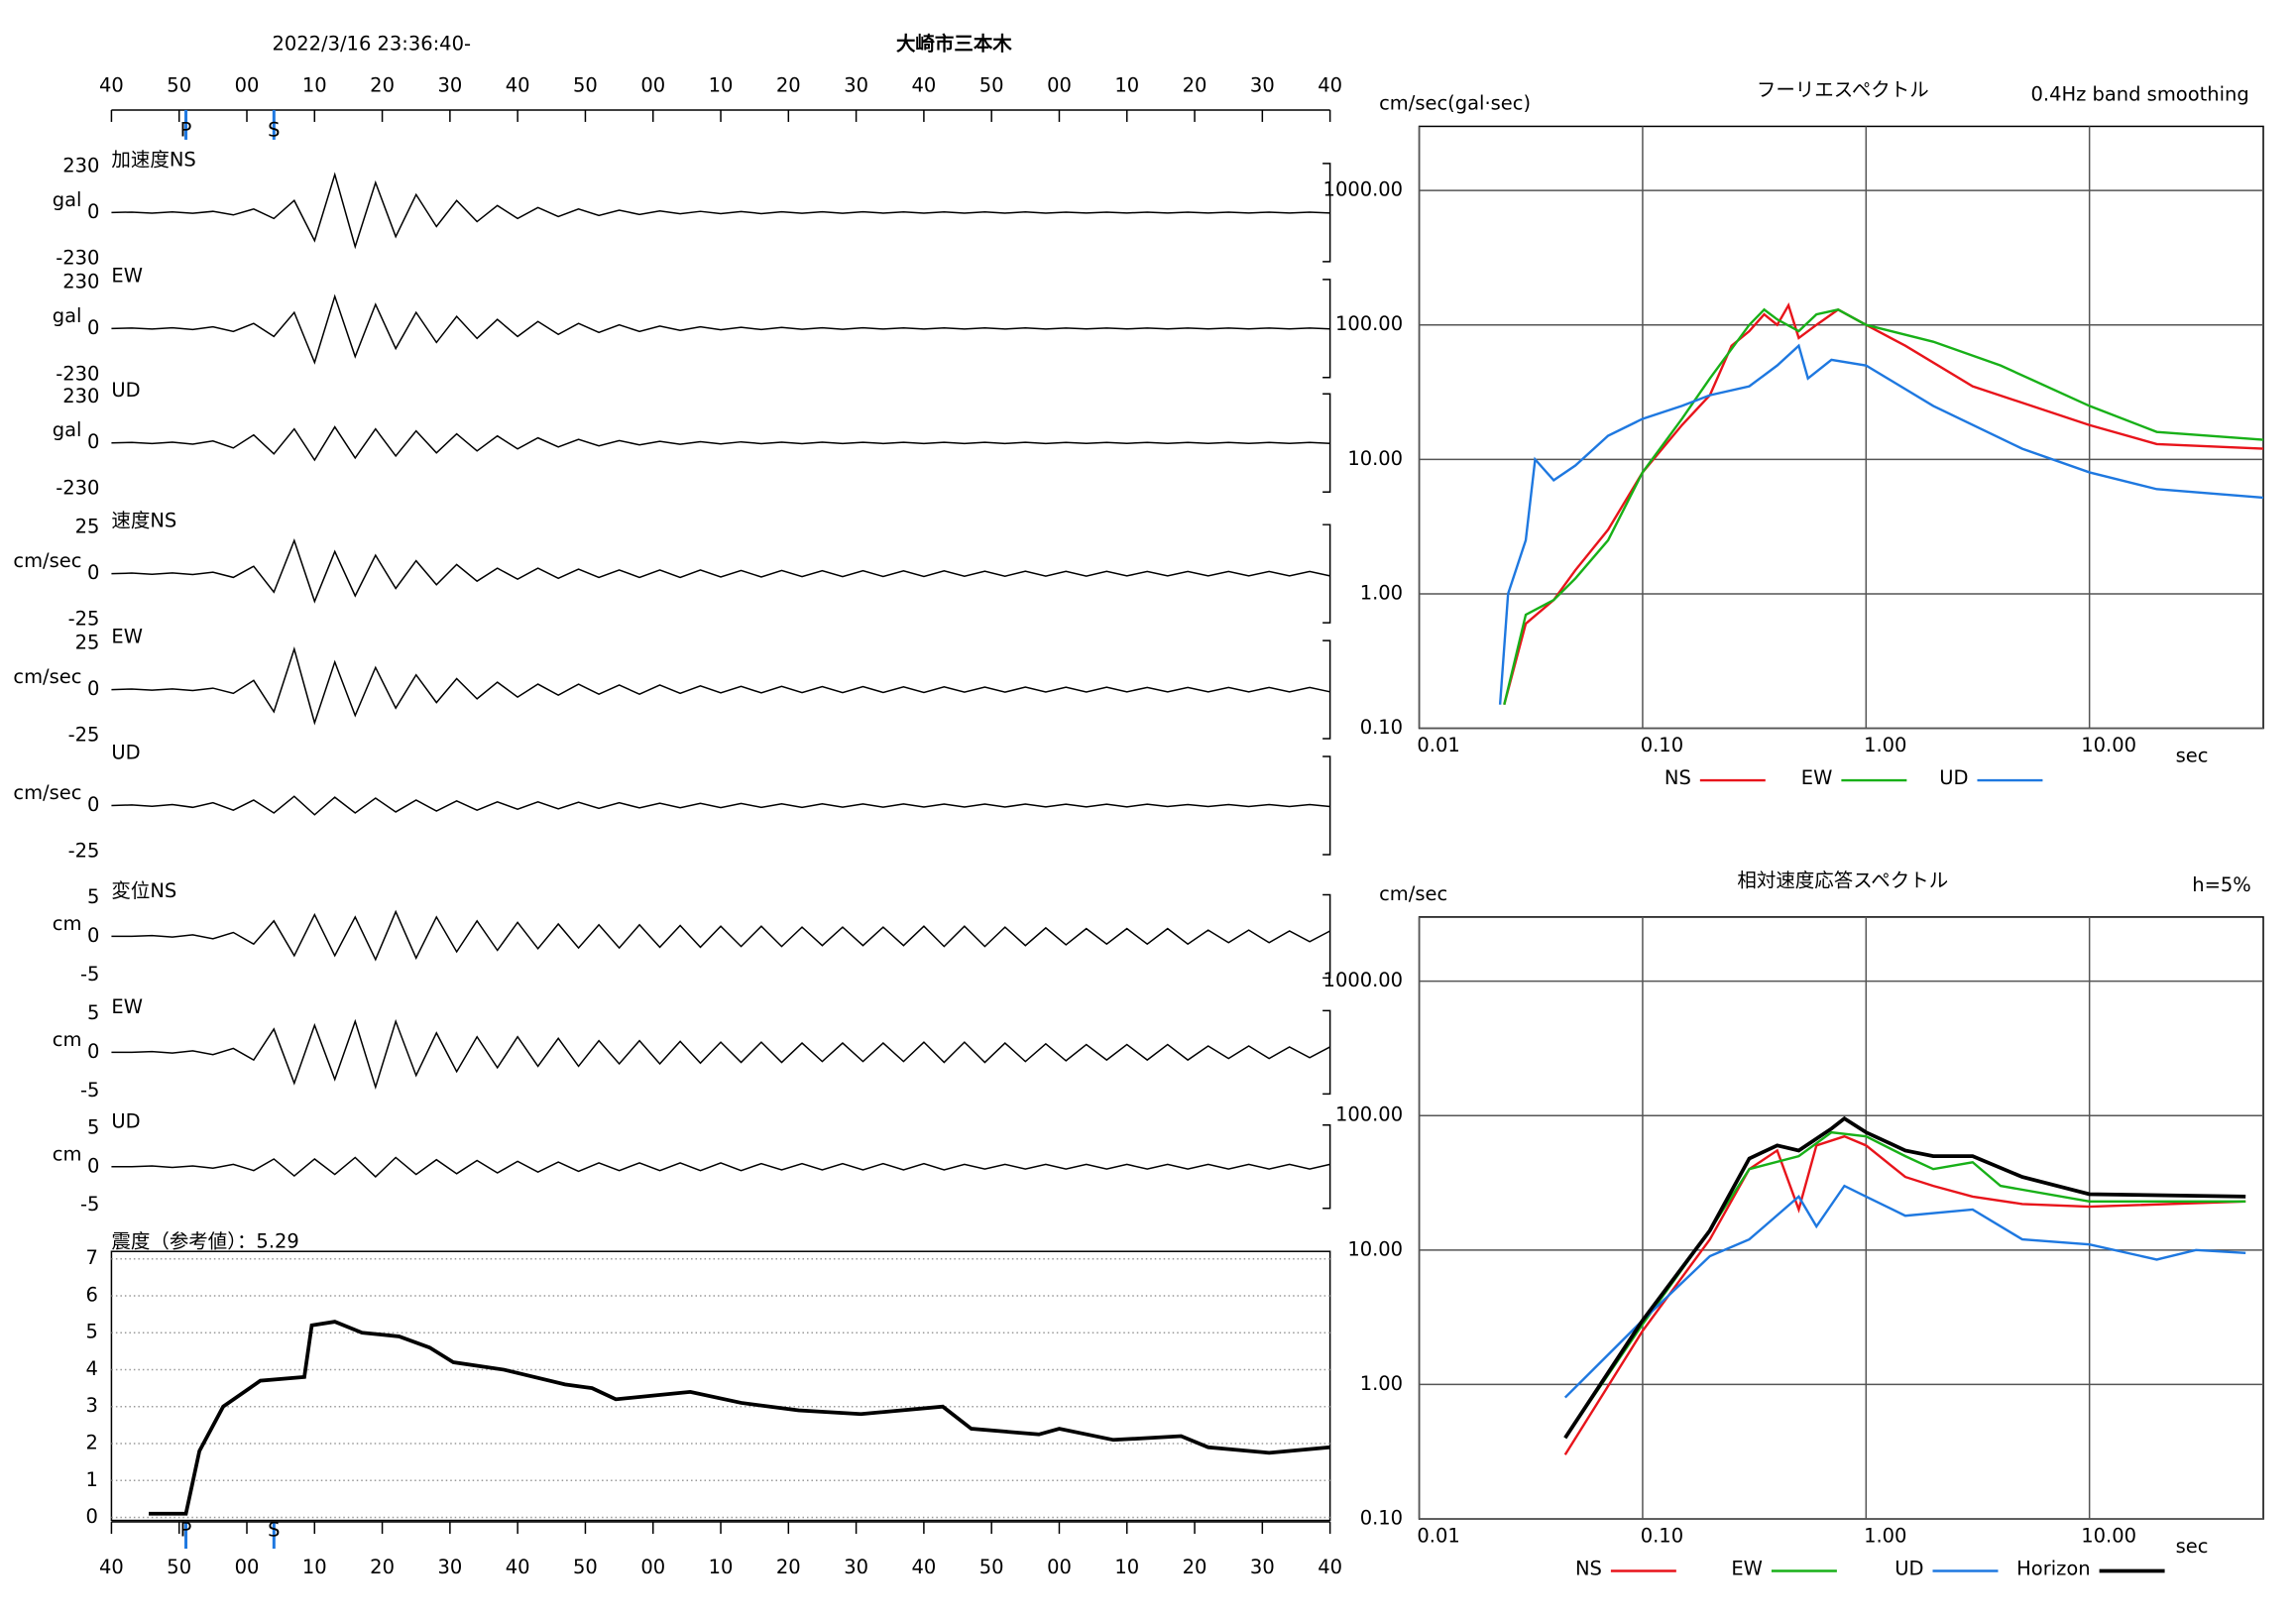 This screenshot has height=1623, width=2296. I want to click on chart-subtitle: 大崎市三本木, so click(954, 44).